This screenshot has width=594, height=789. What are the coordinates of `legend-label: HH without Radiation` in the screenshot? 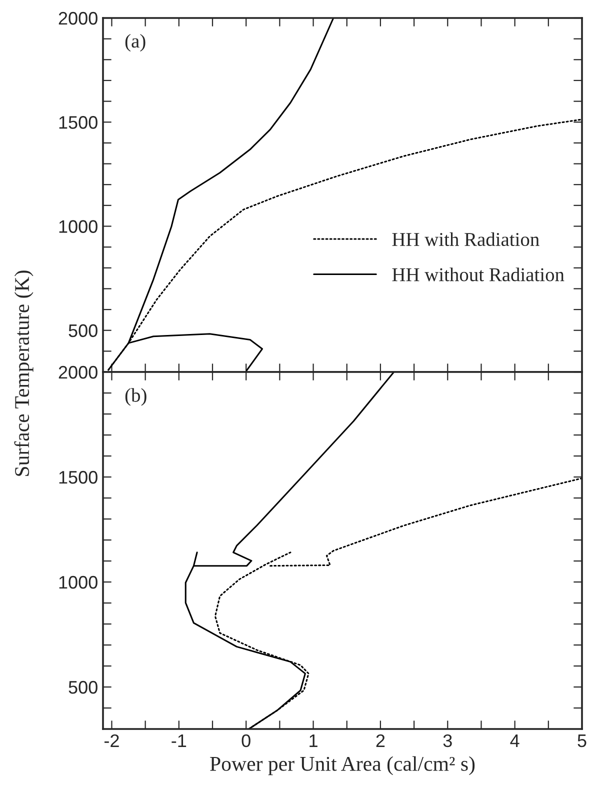 It's located at (478, 275).